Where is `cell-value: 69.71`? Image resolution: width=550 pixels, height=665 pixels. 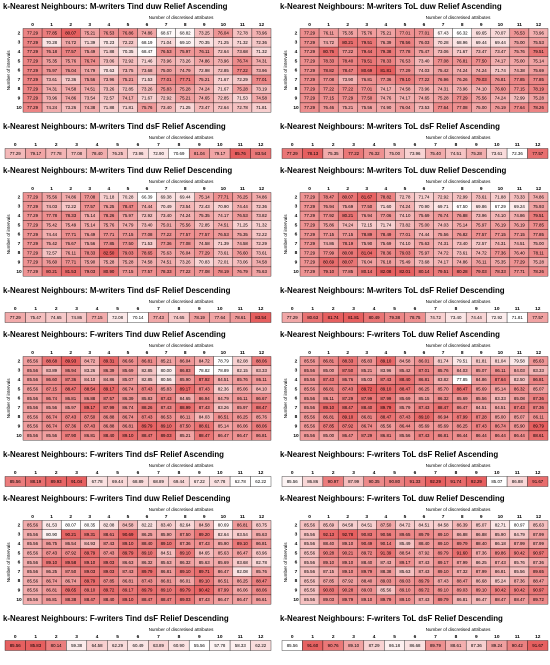 cell-value: 69.71 is located at coordinates (444, 206).